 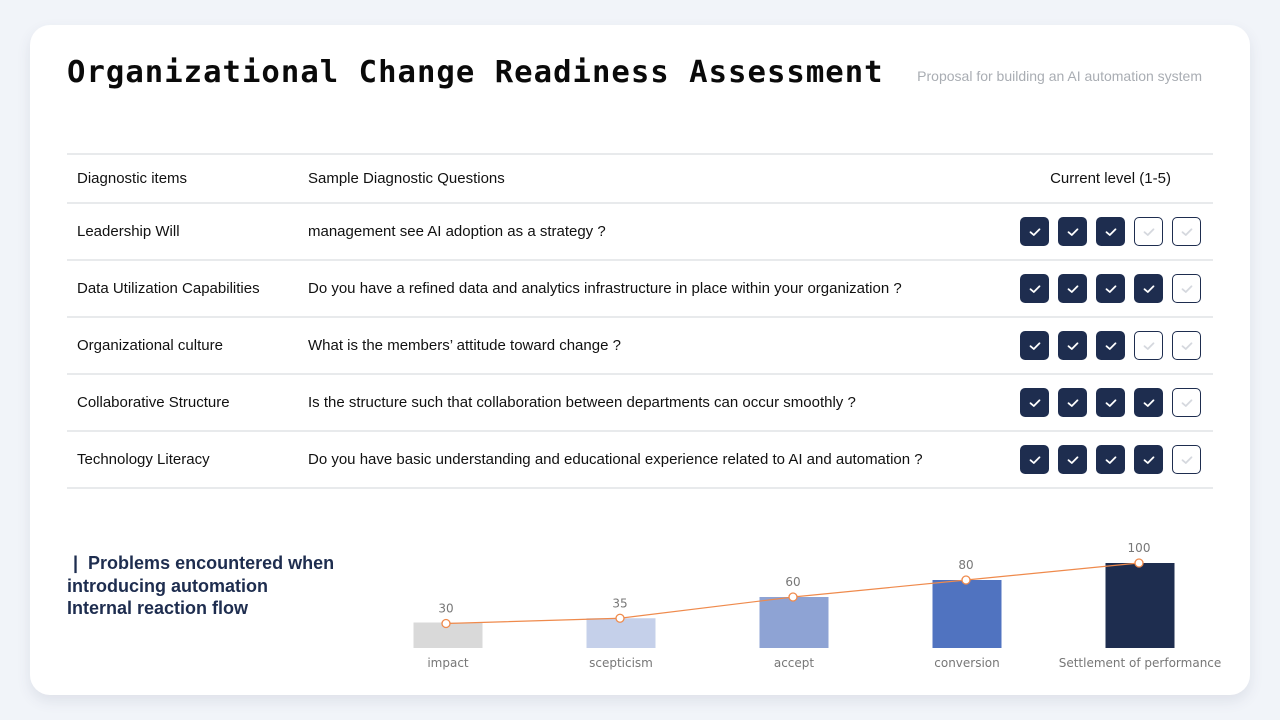 I want to click on column-header-level: Current level (1-5), so click(x=1110, y=178).